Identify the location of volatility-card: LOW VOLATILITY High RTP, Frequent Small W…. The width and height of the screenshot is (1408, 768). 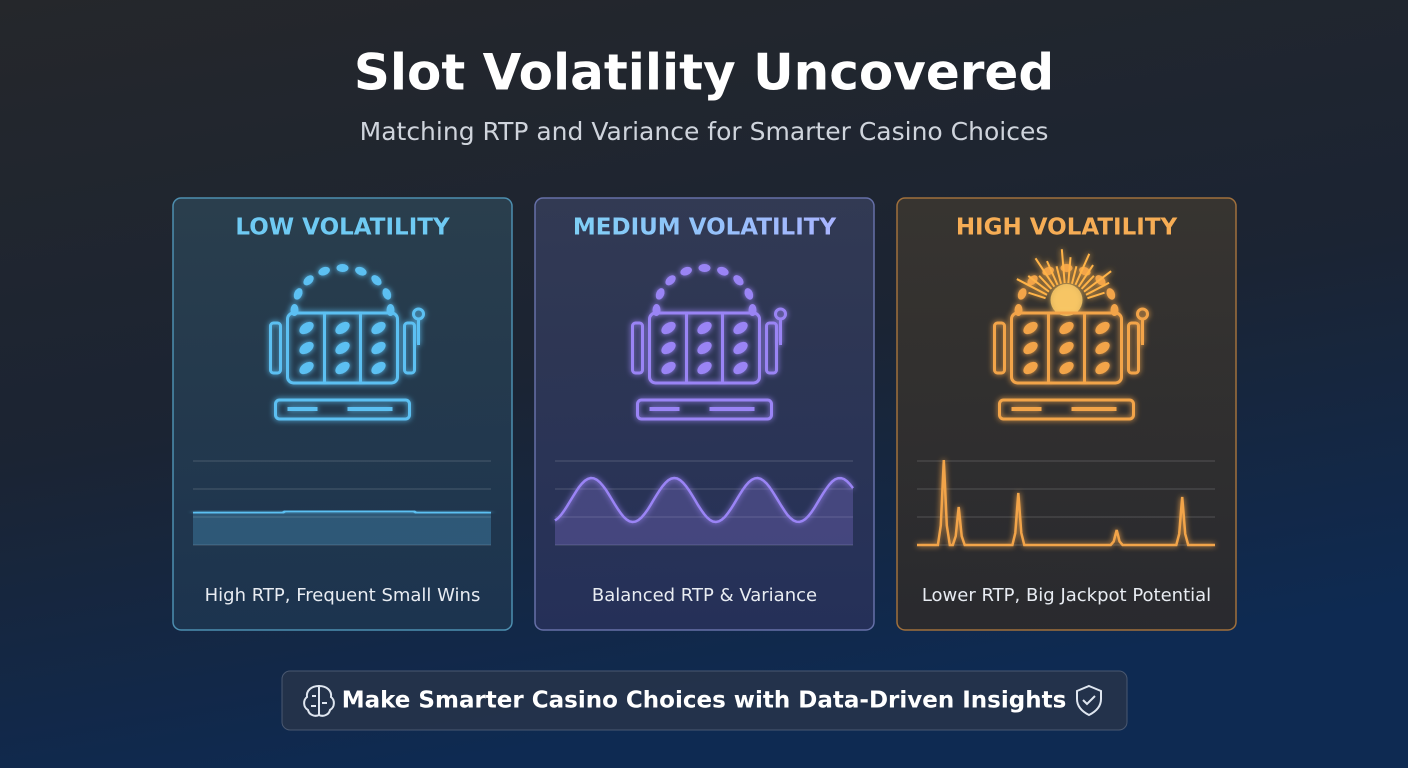
(342, 414).